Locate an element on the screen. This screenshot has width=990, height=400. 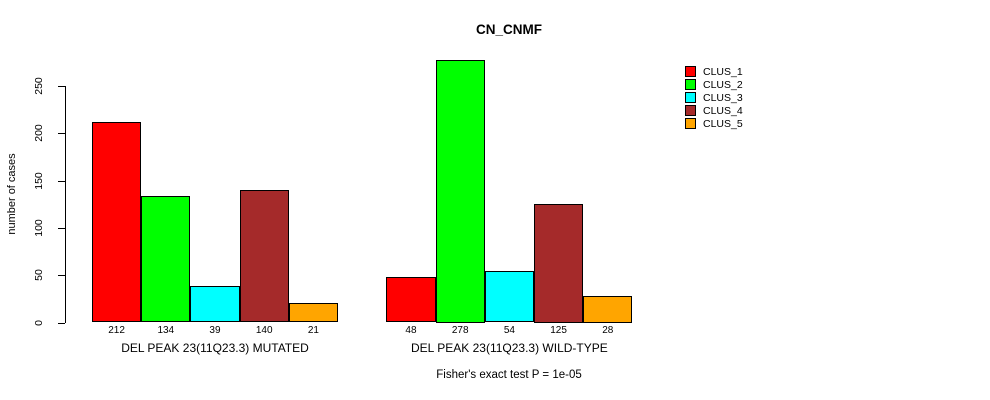
legend-label-CLUS_2: CLUS_2 is located at coordinates (723, 84).